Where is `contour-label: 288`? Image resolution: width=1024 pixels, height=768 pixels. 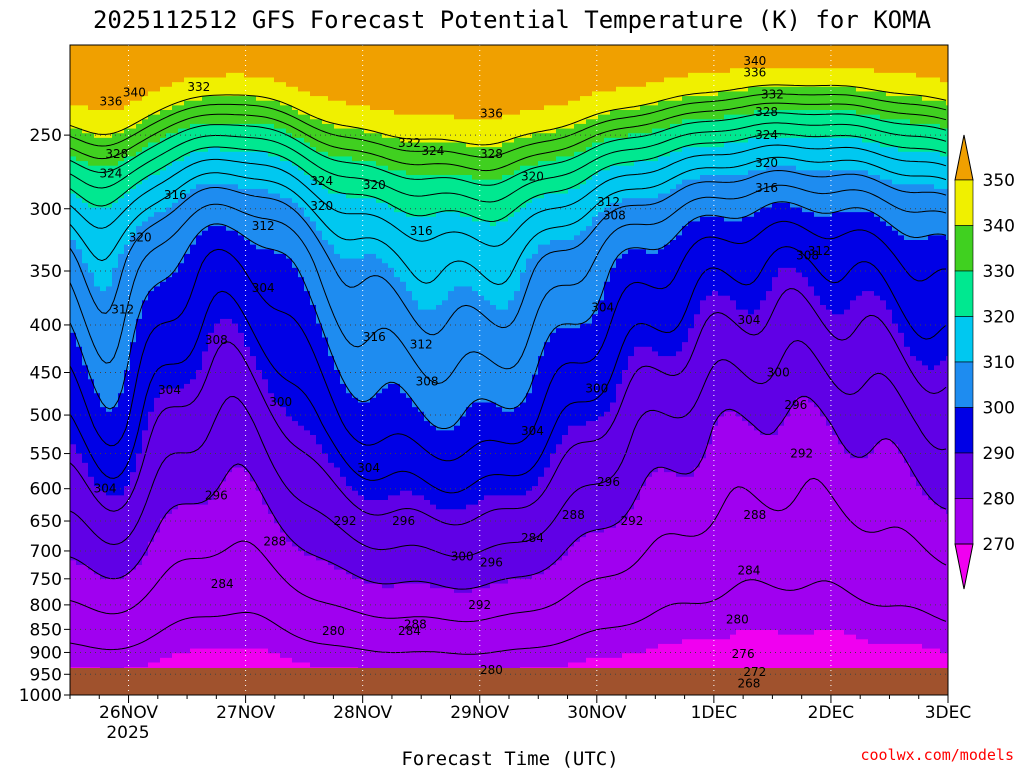
contour-label: 288 is located at coordinates (274, 542).